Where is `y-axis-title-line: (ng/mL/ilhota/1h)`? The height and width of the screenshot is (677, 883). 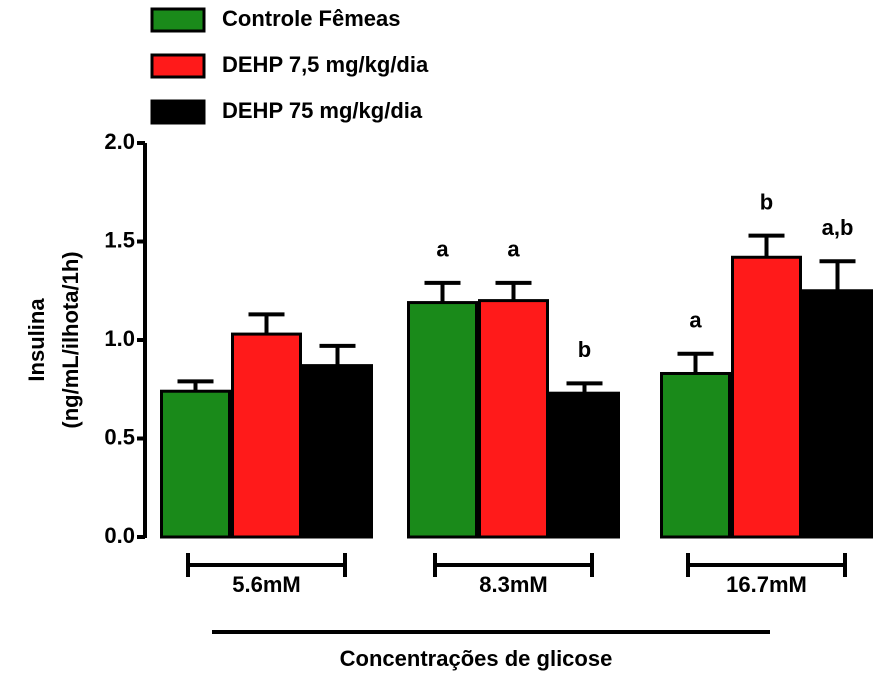 y-axis-title-line: (ng/mL/ilhota/1h) is located at coordinates (70, 339).